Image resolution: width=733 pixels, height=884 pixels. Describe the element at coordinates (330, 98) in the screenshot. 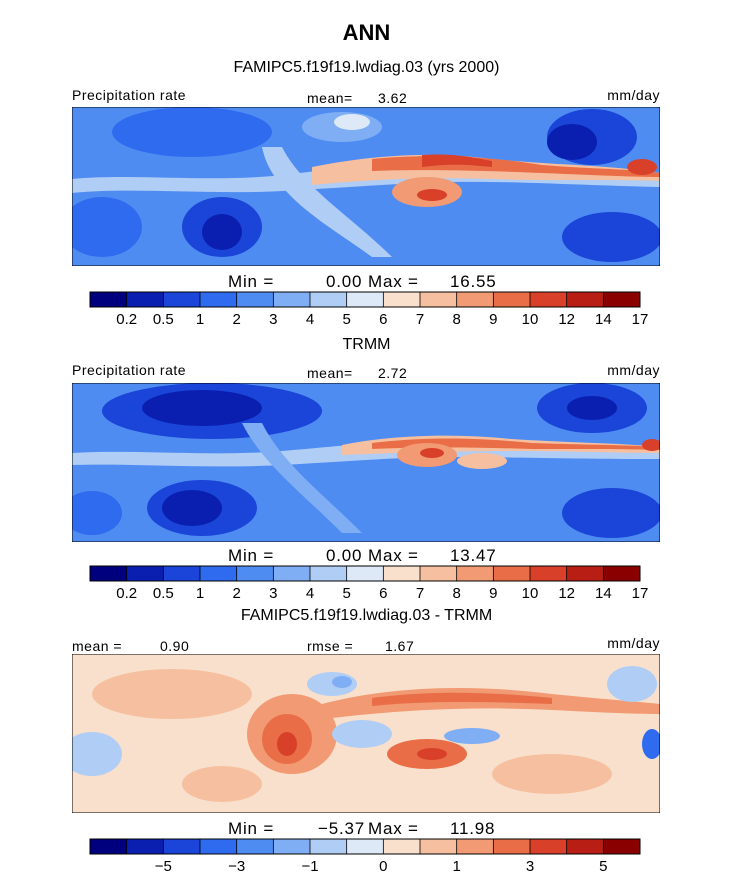

I see `panel1-mean-label: mean=` at that location.